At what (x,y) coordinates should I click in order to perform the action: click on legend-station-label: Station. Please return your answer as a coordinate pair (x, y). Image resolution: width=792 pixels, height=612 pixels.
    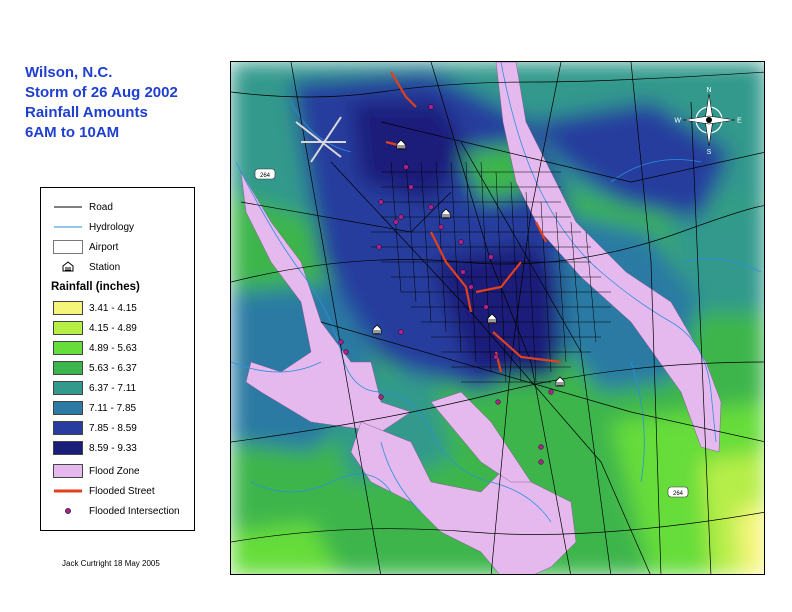
    Looking at the image, I should click on (105, 267).